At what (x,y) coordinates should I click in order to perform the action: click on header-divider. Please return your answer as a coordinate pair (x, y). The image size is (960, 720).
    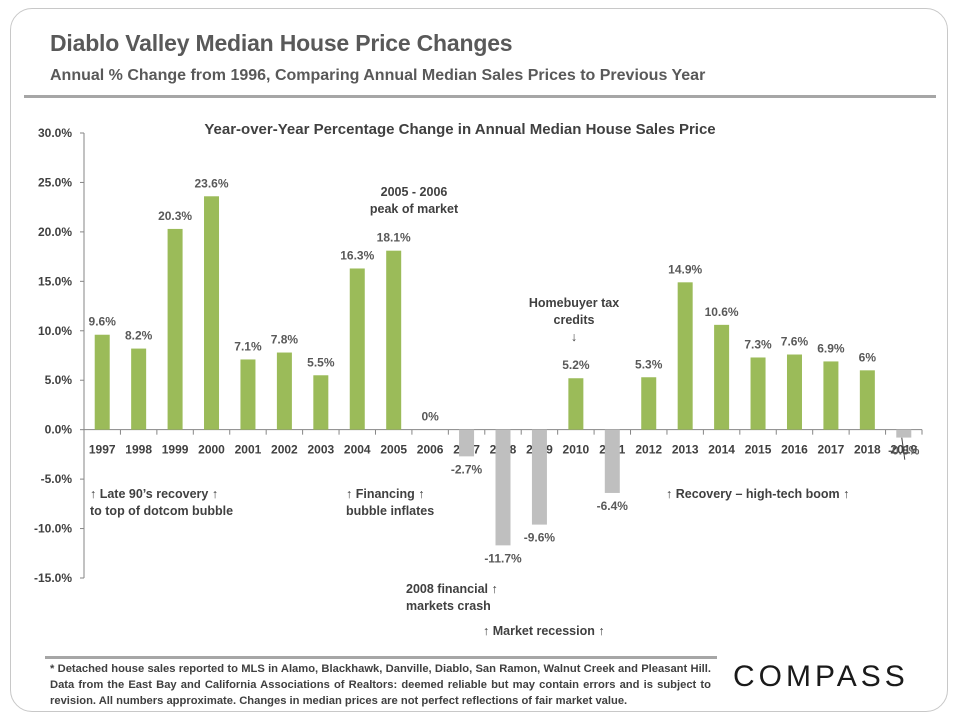
    Looking at the image, I should click on (480, 96).